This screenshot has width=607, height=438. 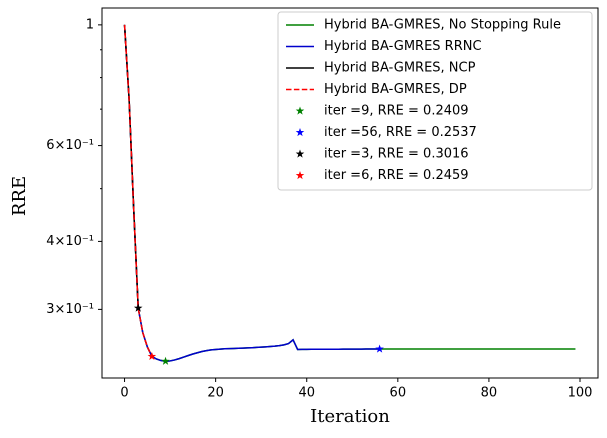 I want to click on series-line, so click(x=138, y=190).